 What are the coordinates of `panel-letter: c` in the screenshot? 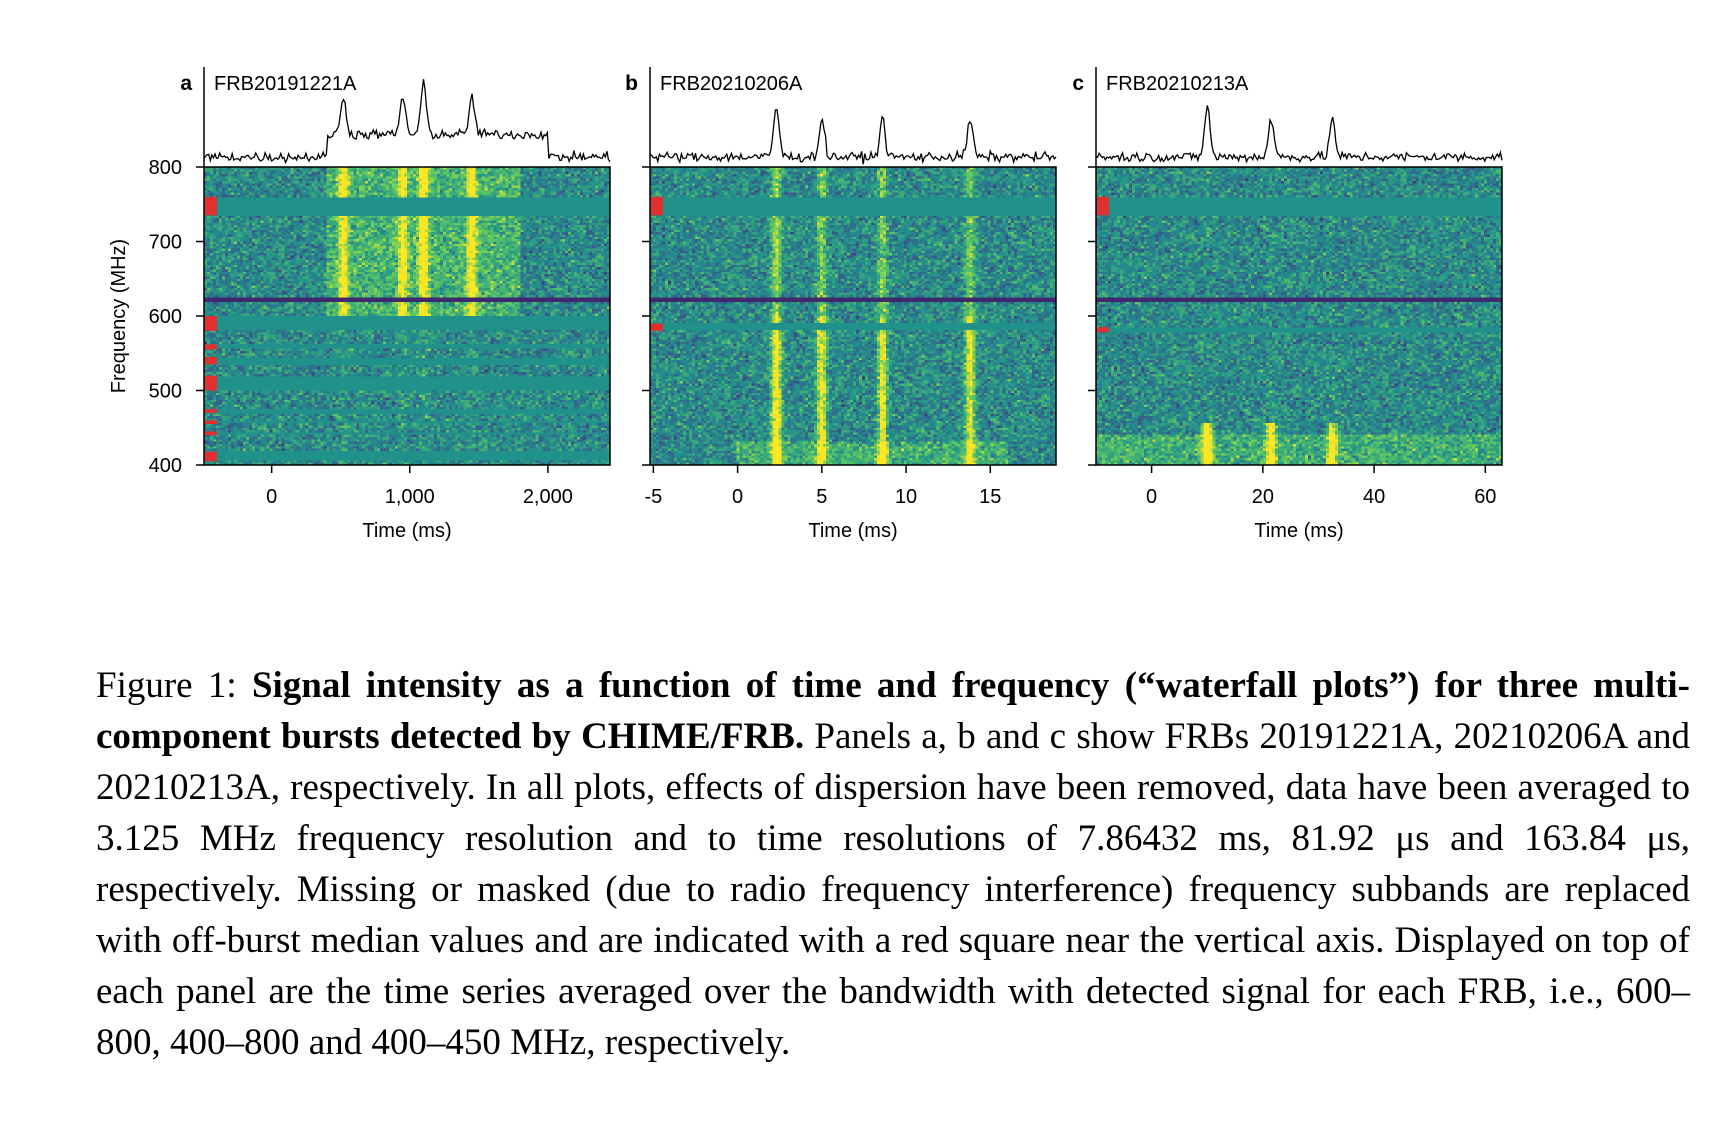 It's located at (1078, 83).